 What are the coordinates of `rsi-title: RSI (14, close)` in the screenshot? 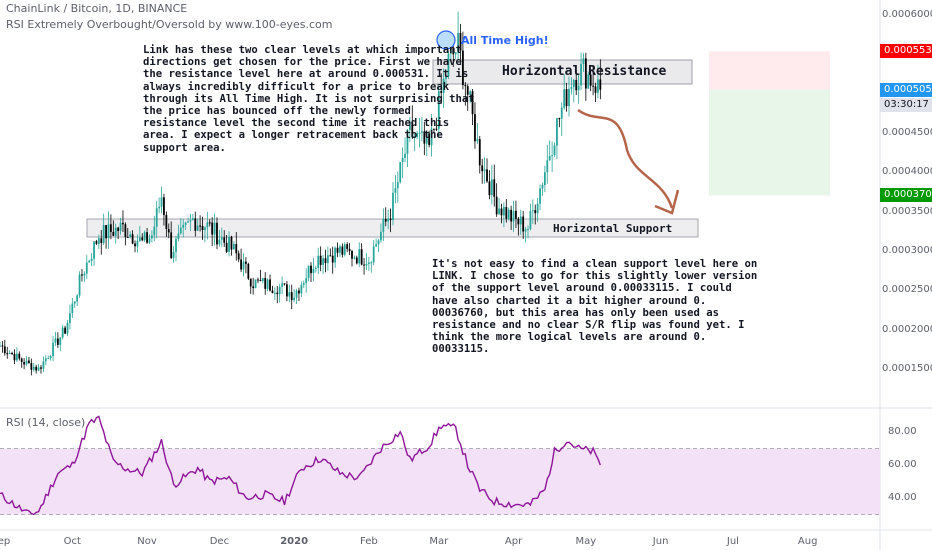 It's located at (46, 422).